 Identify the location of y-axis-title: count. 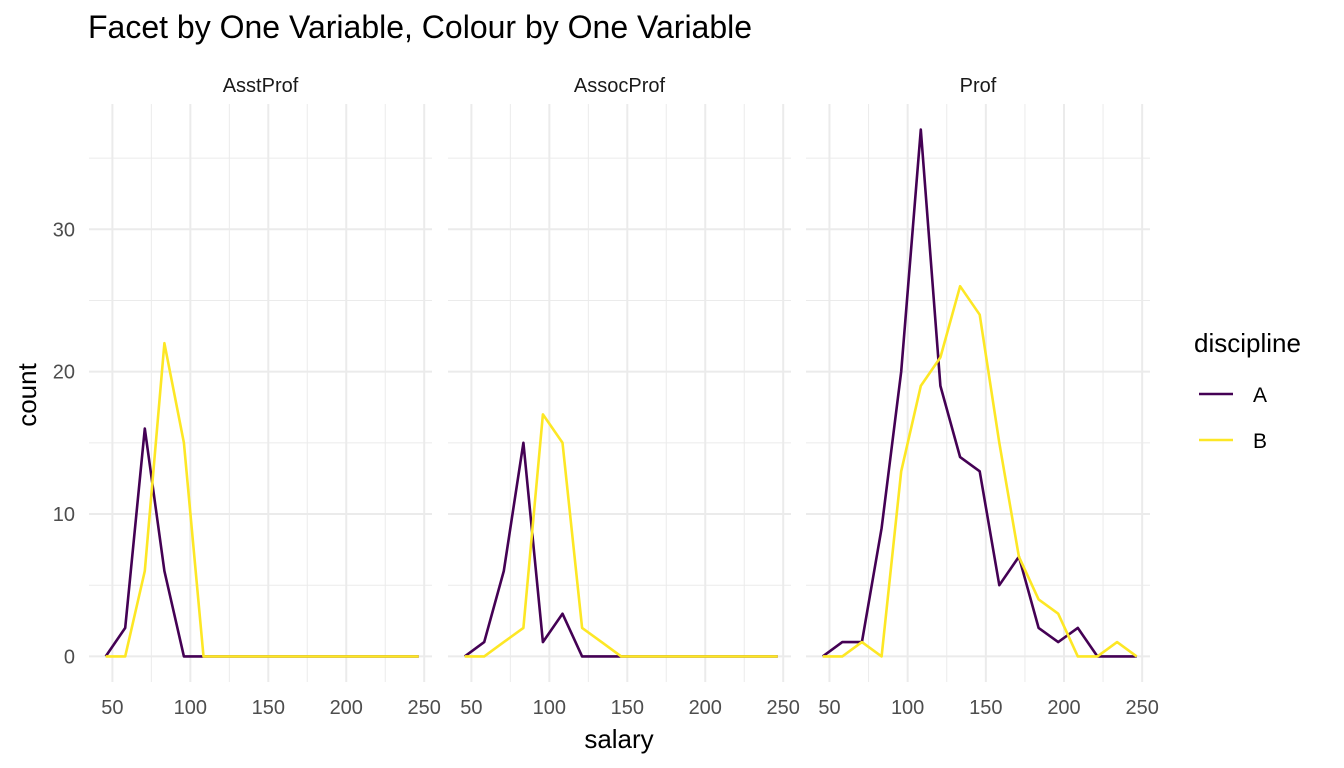
(27, 394).